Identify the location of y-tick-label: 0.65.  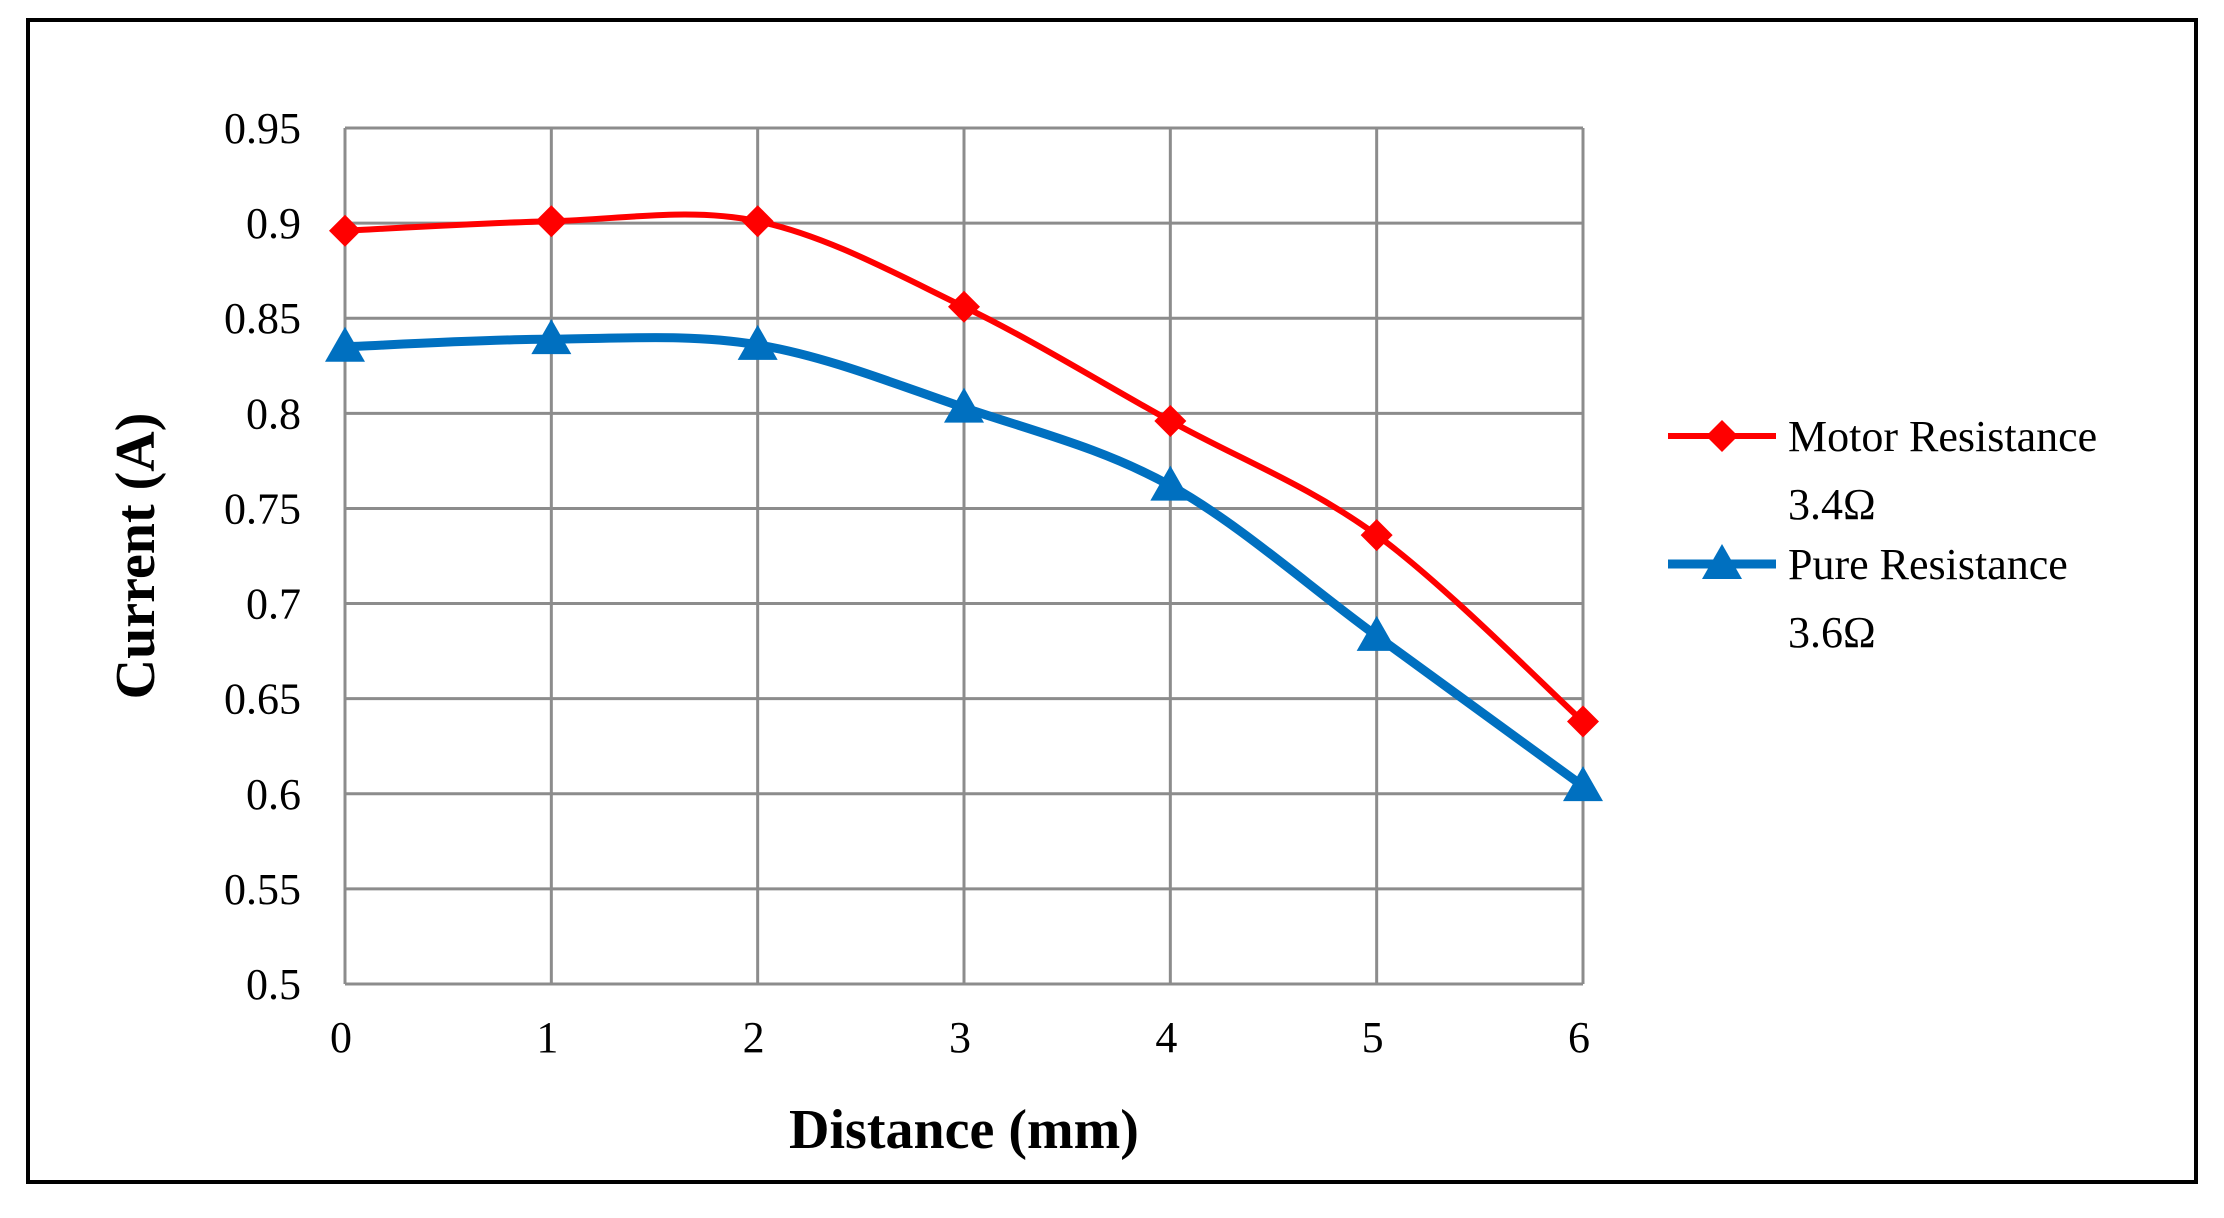
(262, 699).